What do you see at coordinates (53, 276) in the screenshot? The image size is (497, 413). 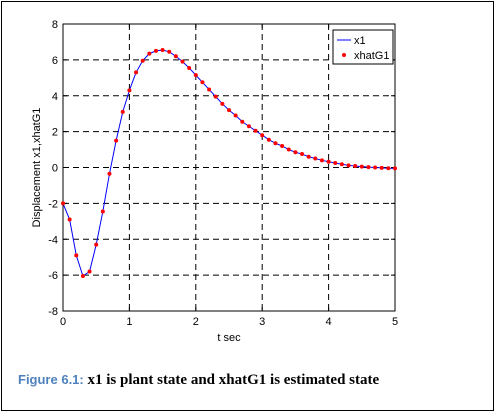 I see `y-tick-label: -6` at bounding box center [53, 276].